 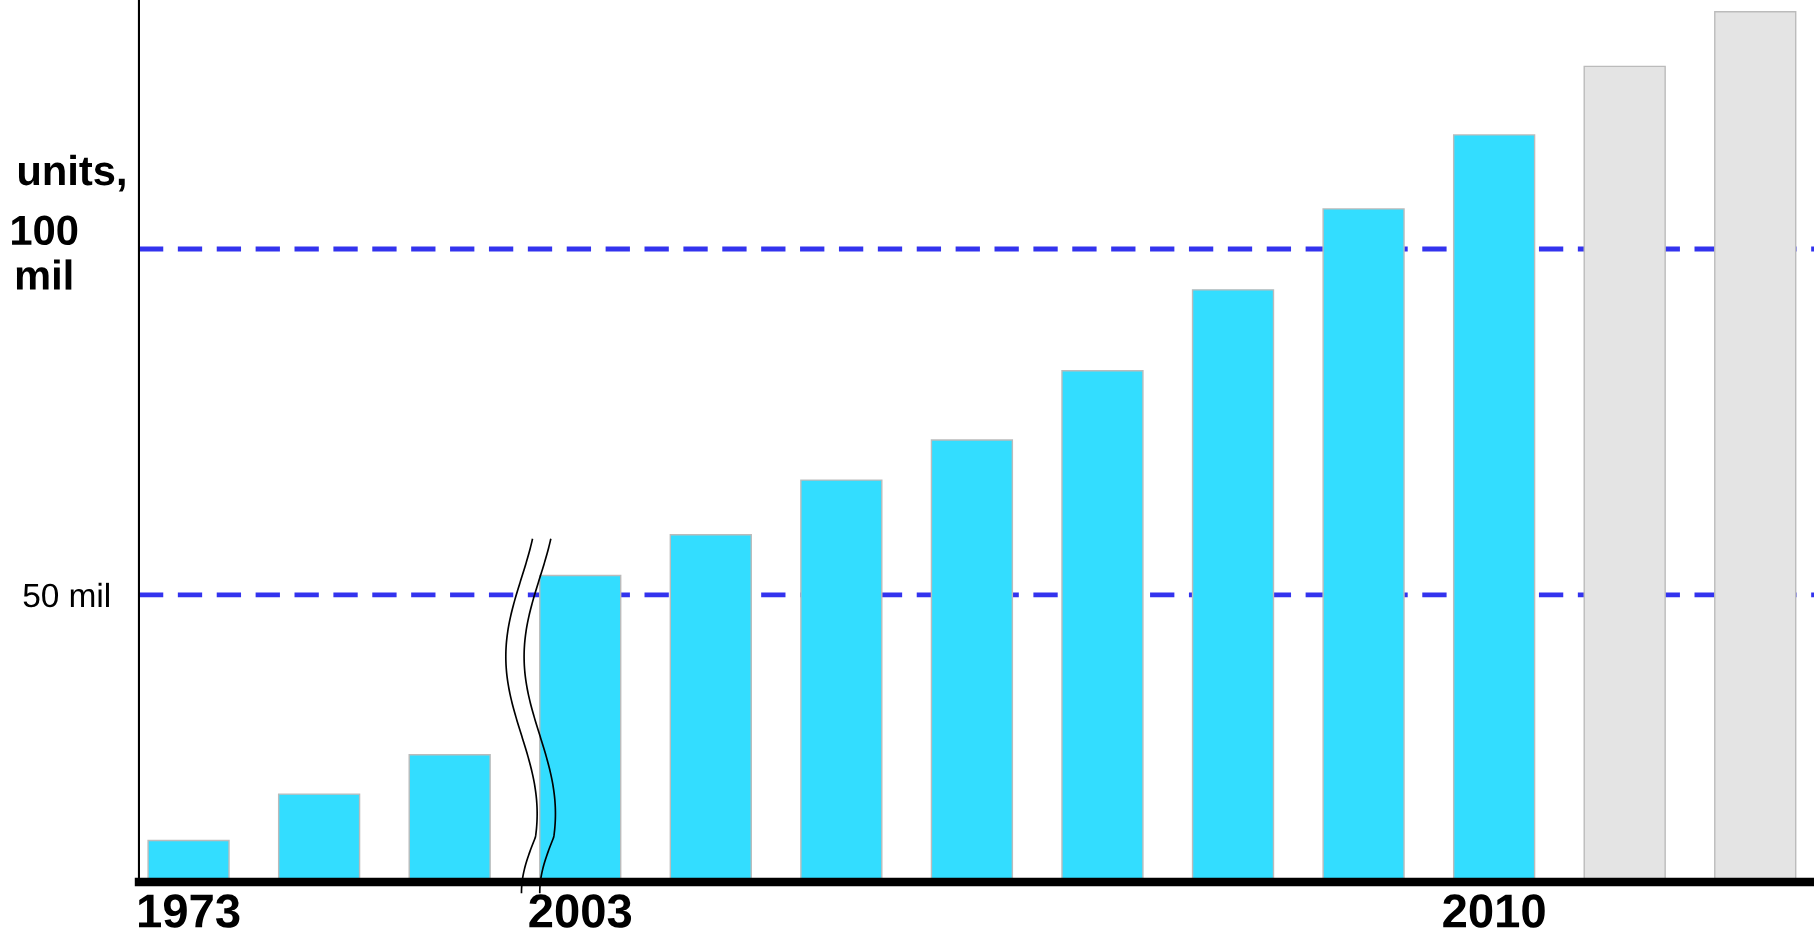 What do you see at coordinates (71, 173) in the screenshot?
I see `y-axis-title: units,` at bounding box center [71, 173].